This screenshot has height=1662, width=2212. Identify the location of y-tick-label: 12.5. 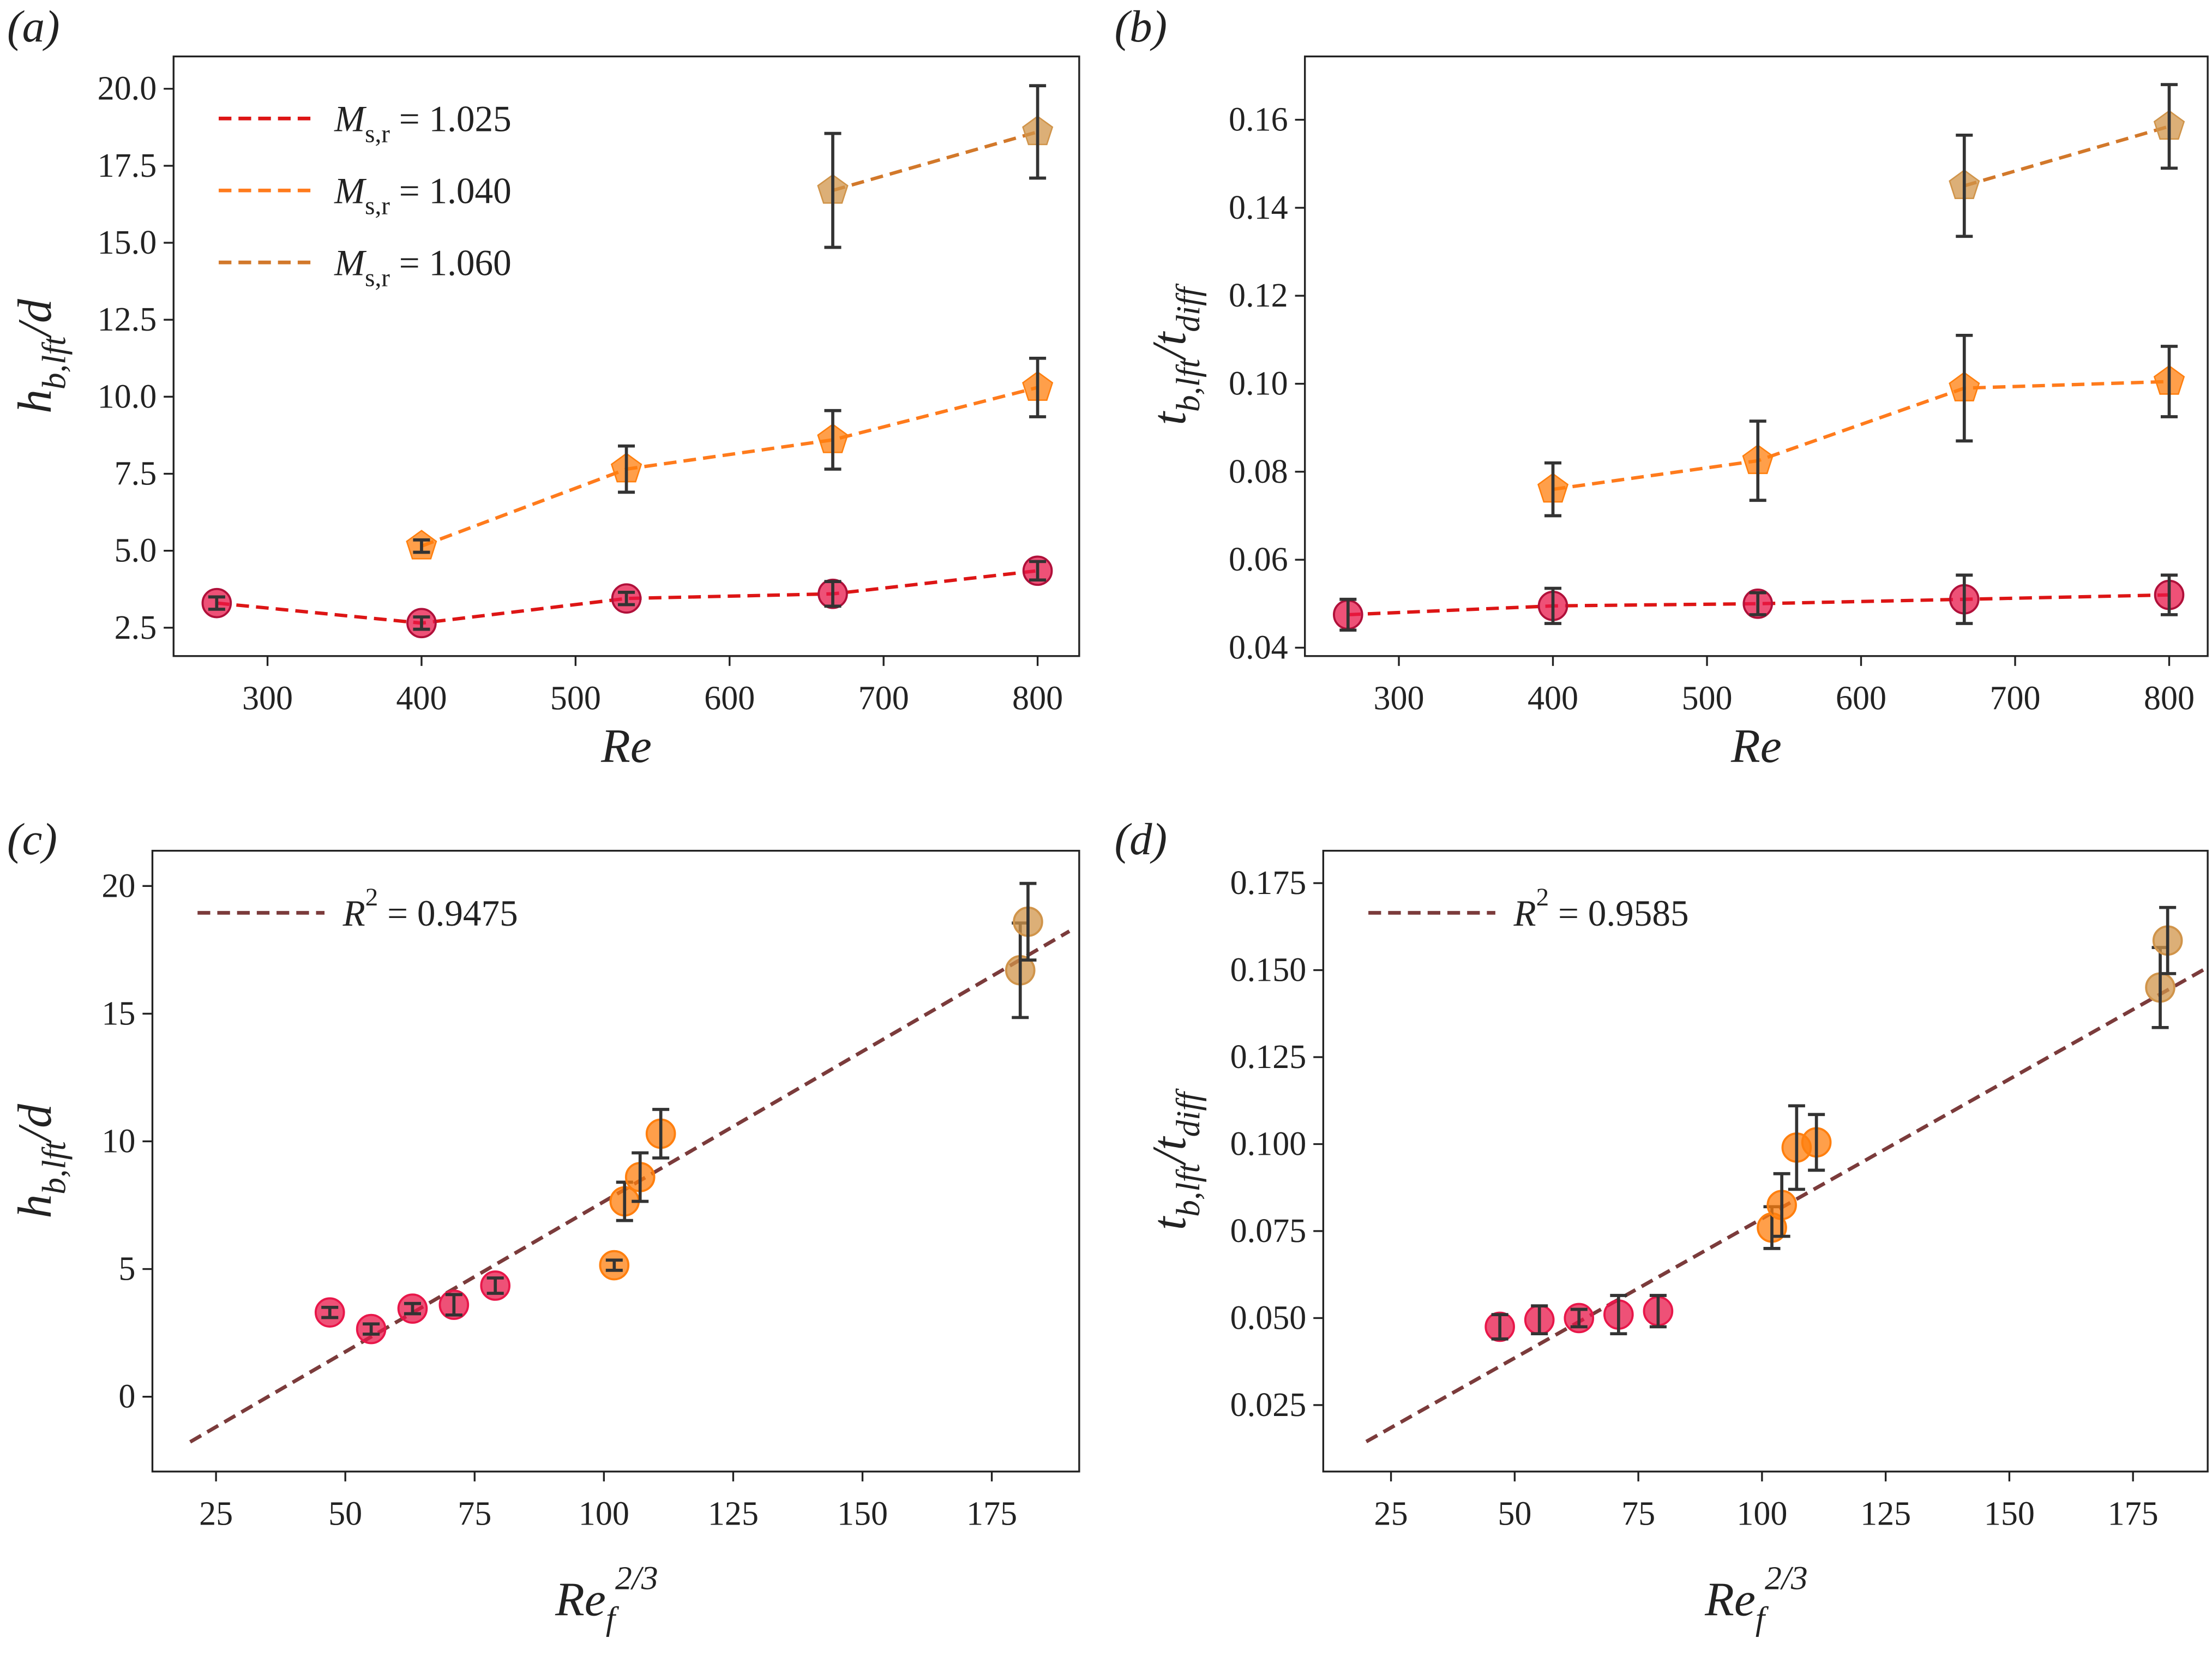
(127, 319).